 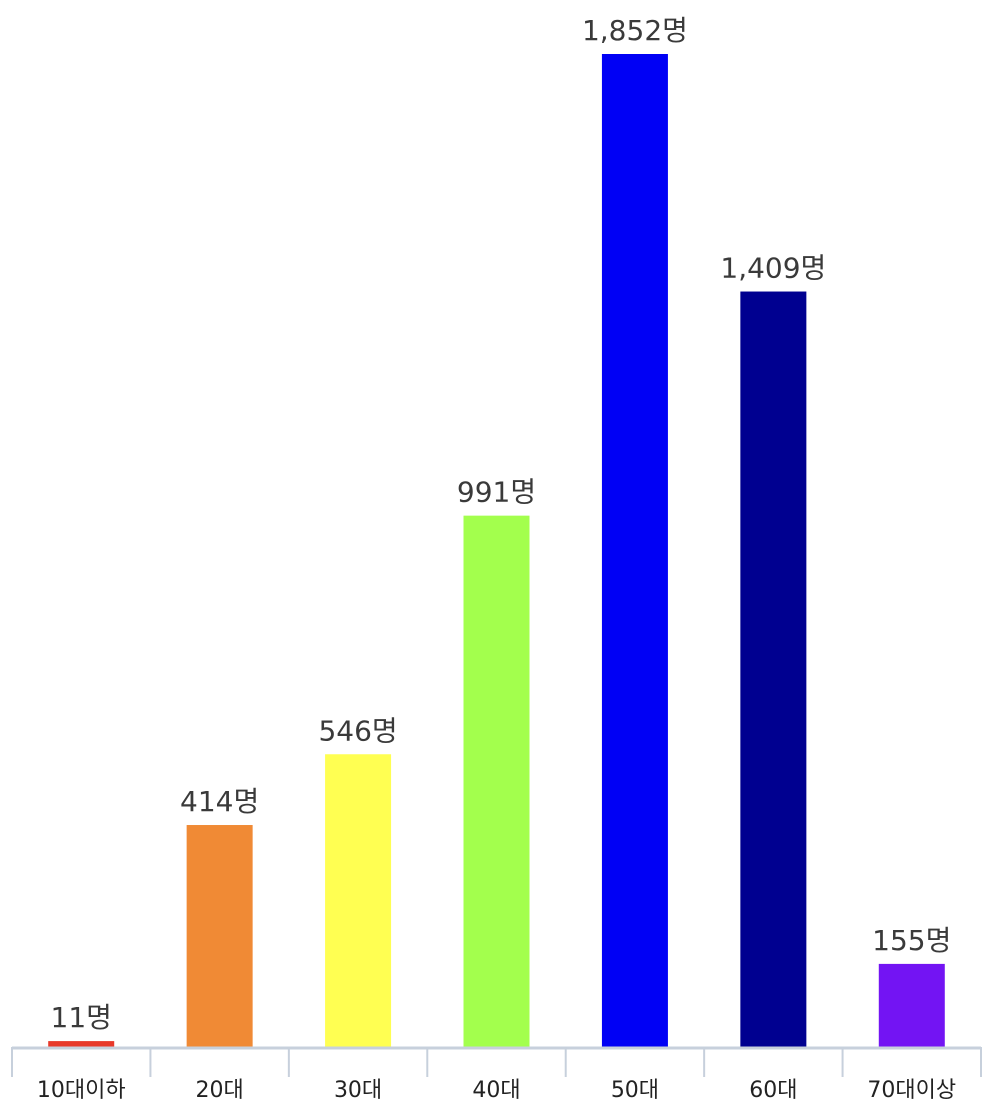 What do you see at coordinates (496, 492) in the screenshot?
I see `value-label-4: 991명` at bounding box center [496, 492].